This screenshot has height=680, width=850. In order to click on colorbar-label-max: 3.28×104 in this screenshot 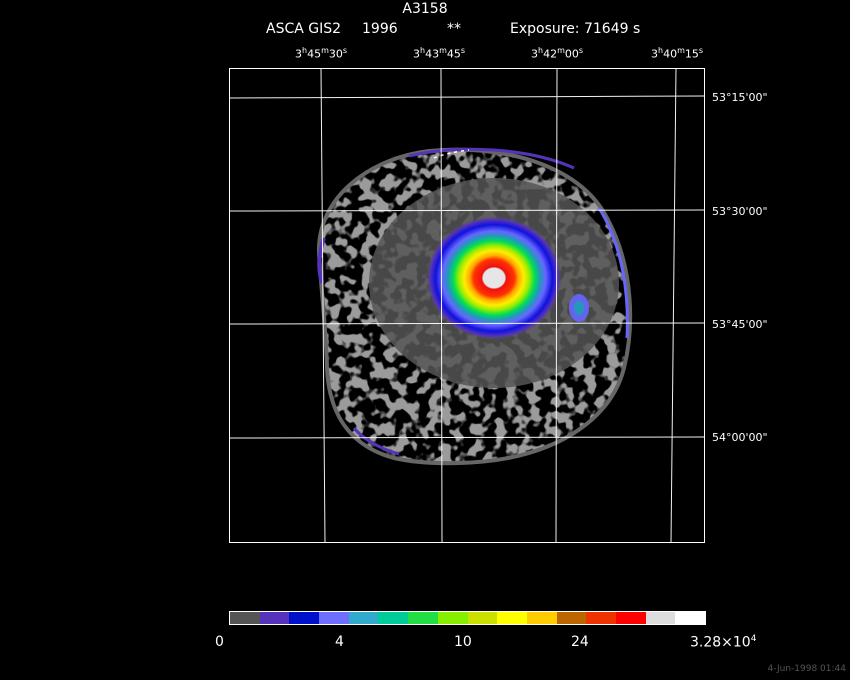, I will do `click(723, 642)`.